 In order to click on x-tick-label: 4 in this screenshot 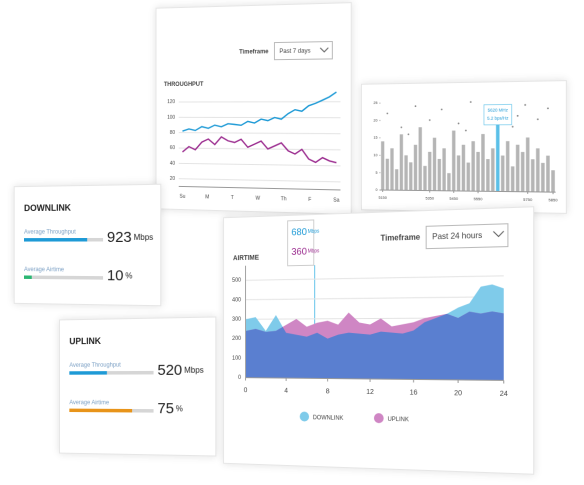, I will do `click(286, 390)`.